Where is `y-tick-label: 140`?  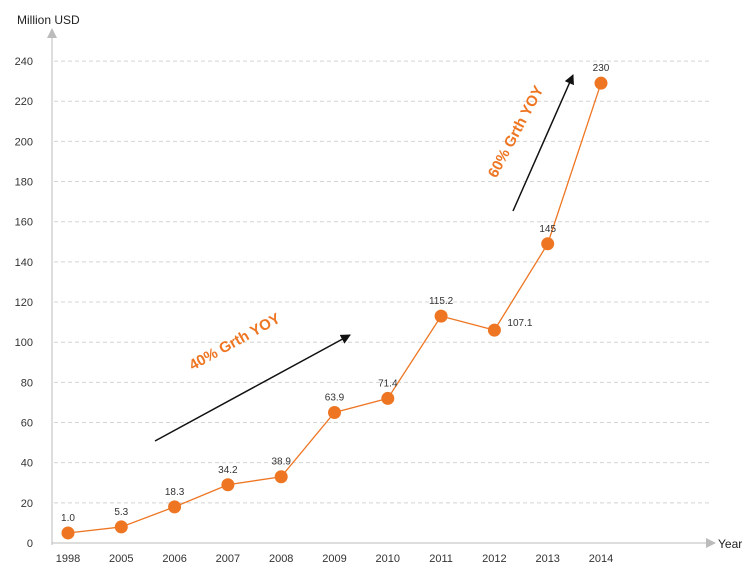 y-tick-label: 140 is located at coordinates (24, 263).